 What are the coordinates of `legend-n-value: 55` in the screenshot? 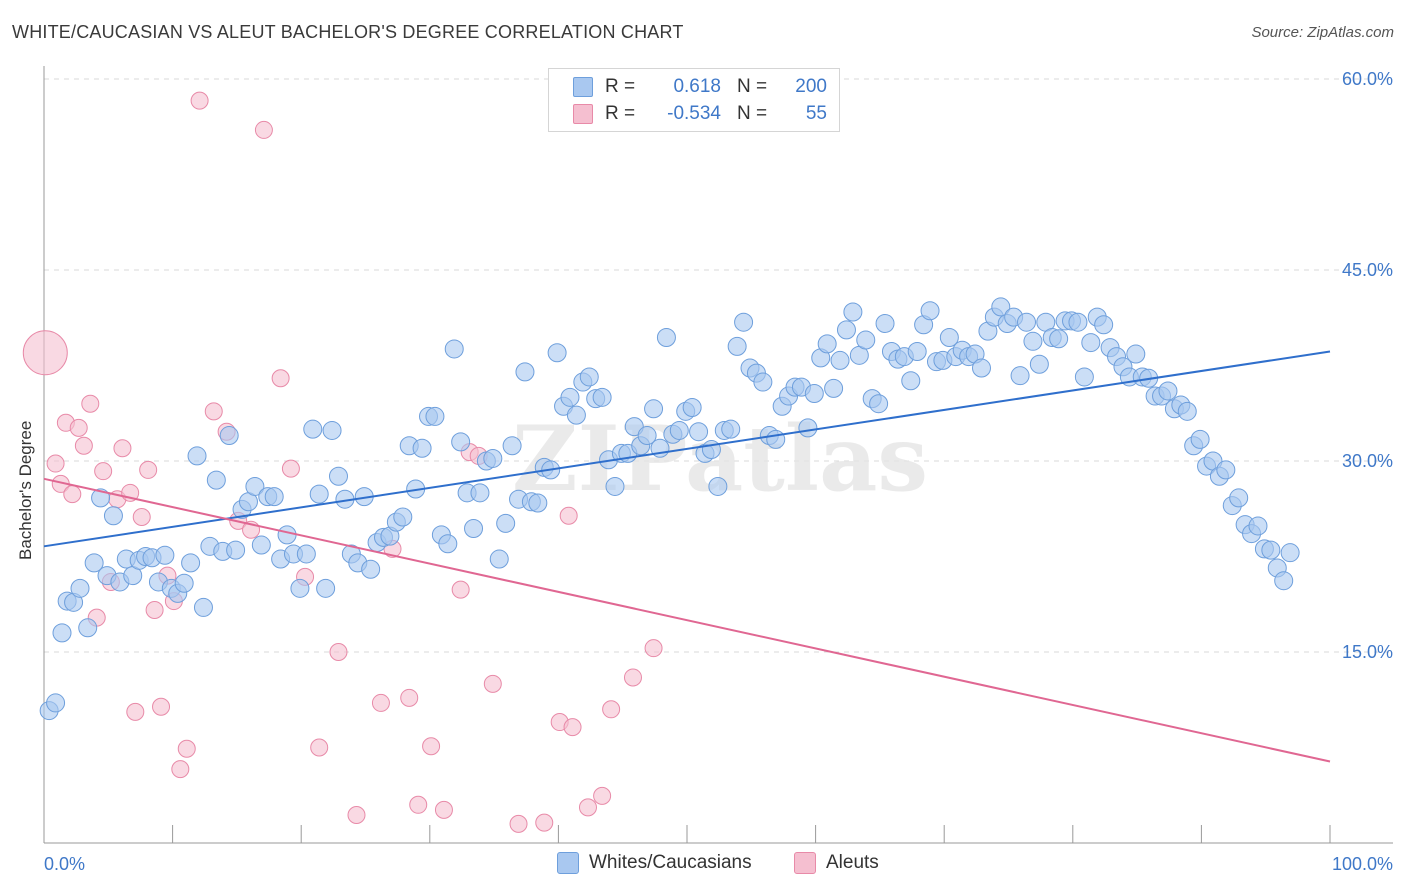 It's located at (816, 113).